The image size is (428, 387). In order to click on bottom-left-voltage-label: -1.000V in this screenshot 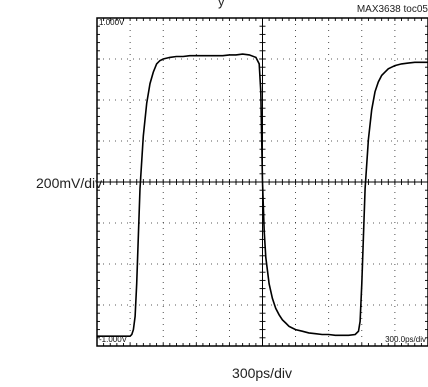, I will do `click(113, 339)`.